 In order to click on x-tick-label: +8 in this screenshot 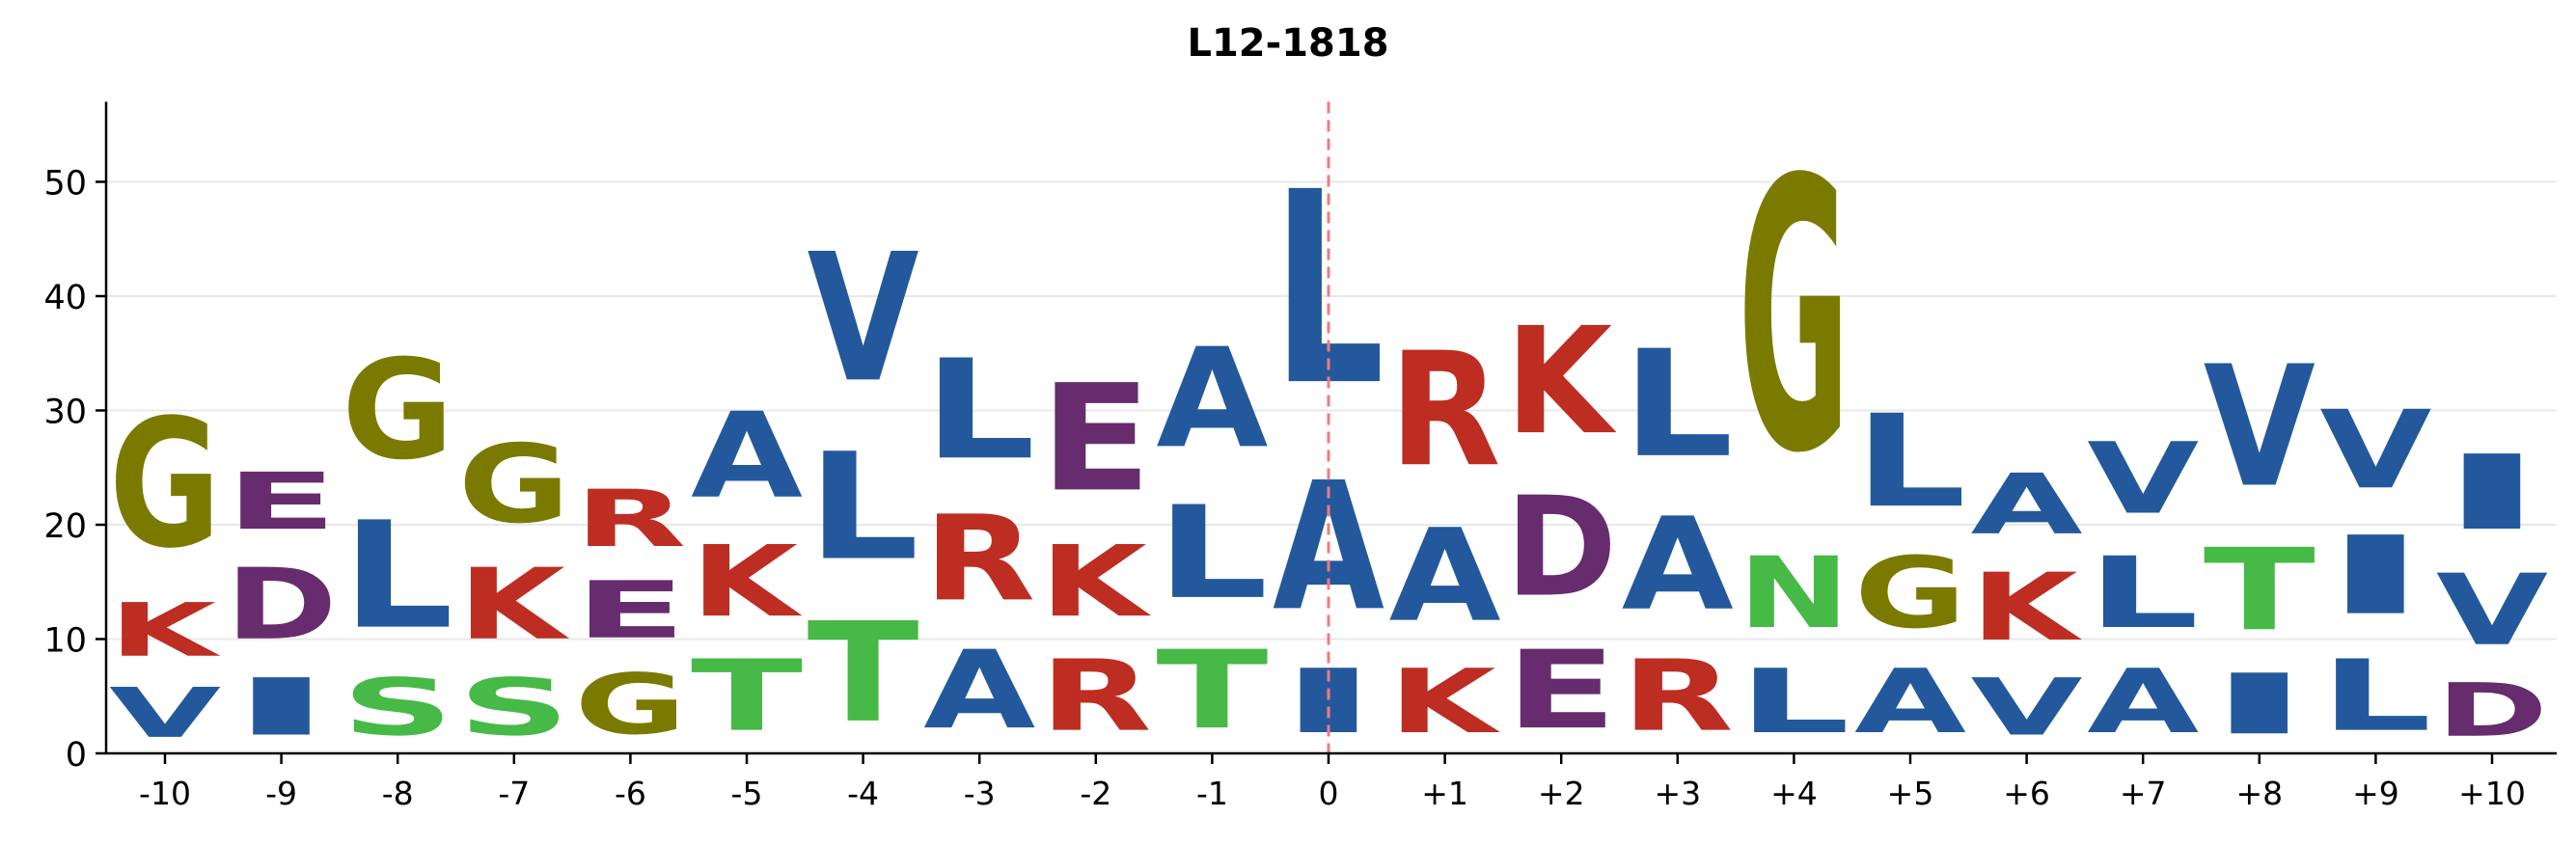, I will do `click(2259, 793)`.